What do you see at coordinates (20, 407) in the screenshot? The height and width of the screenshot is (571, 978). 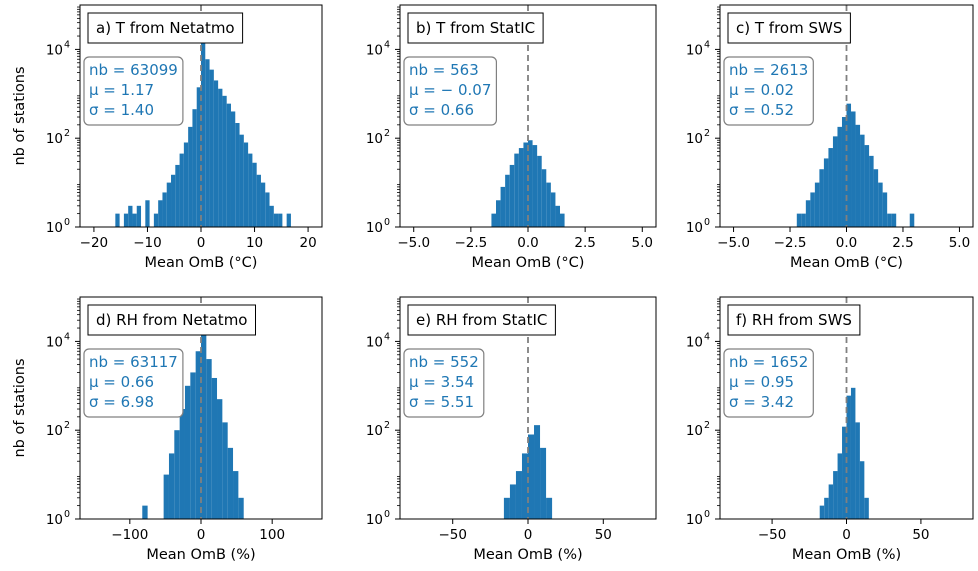 I see `figure-ylabel-bottom: nb of stations` at bounding box center [20, 407].